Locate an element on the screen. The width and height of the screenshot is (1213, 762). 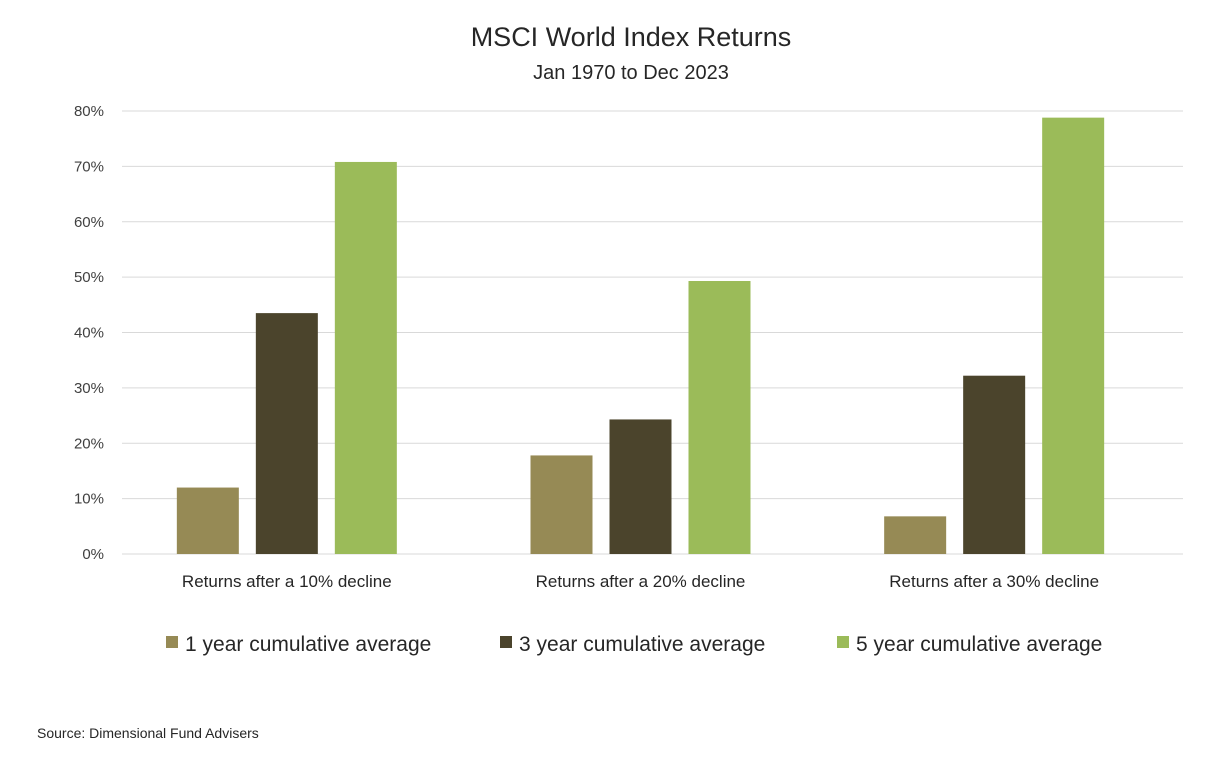
y-tick-label: 20% is located at coordinates (89, 443).